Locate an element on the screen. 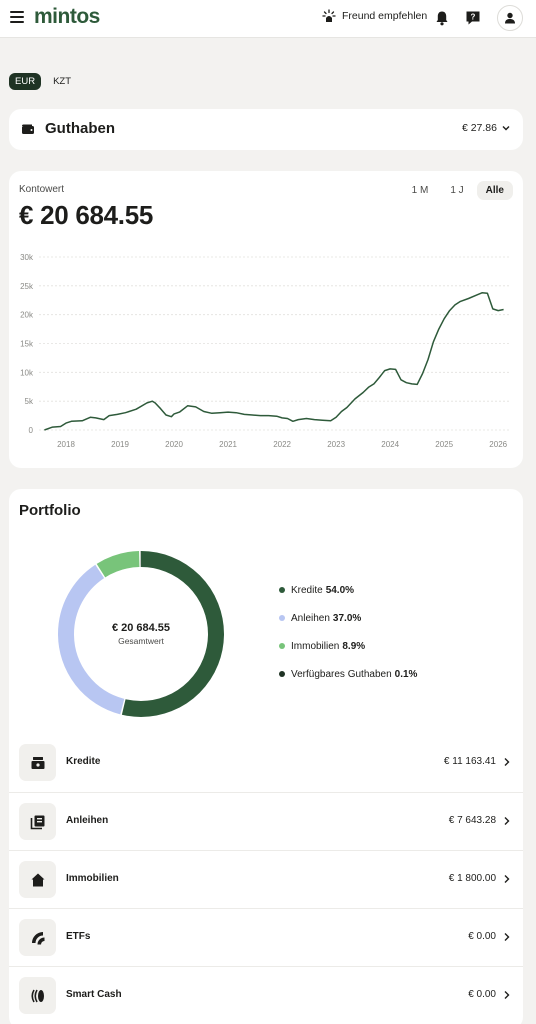 The image size is (536, 1024). smart-cash-icon is located at coordinates (37, 995).